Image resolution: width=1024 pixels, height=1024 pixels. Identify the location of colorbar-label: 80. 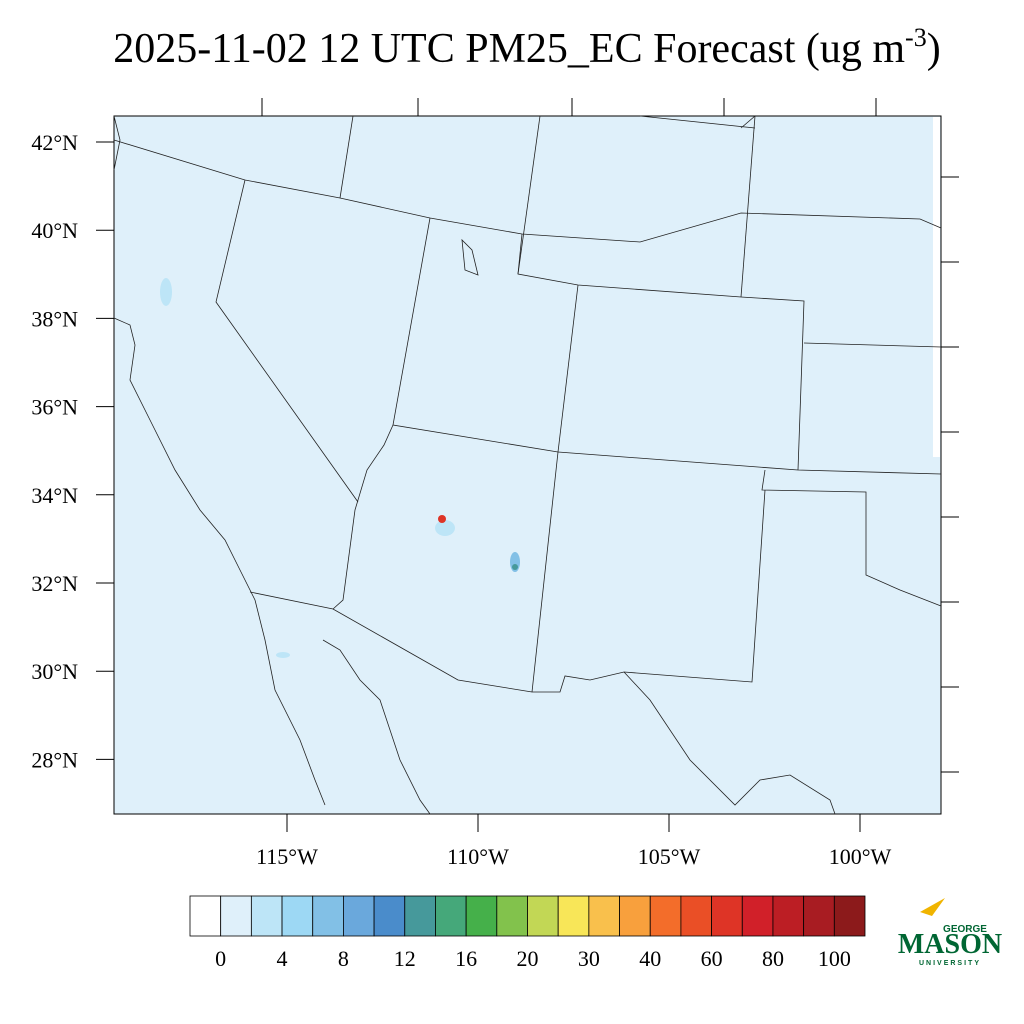
(773, 958).